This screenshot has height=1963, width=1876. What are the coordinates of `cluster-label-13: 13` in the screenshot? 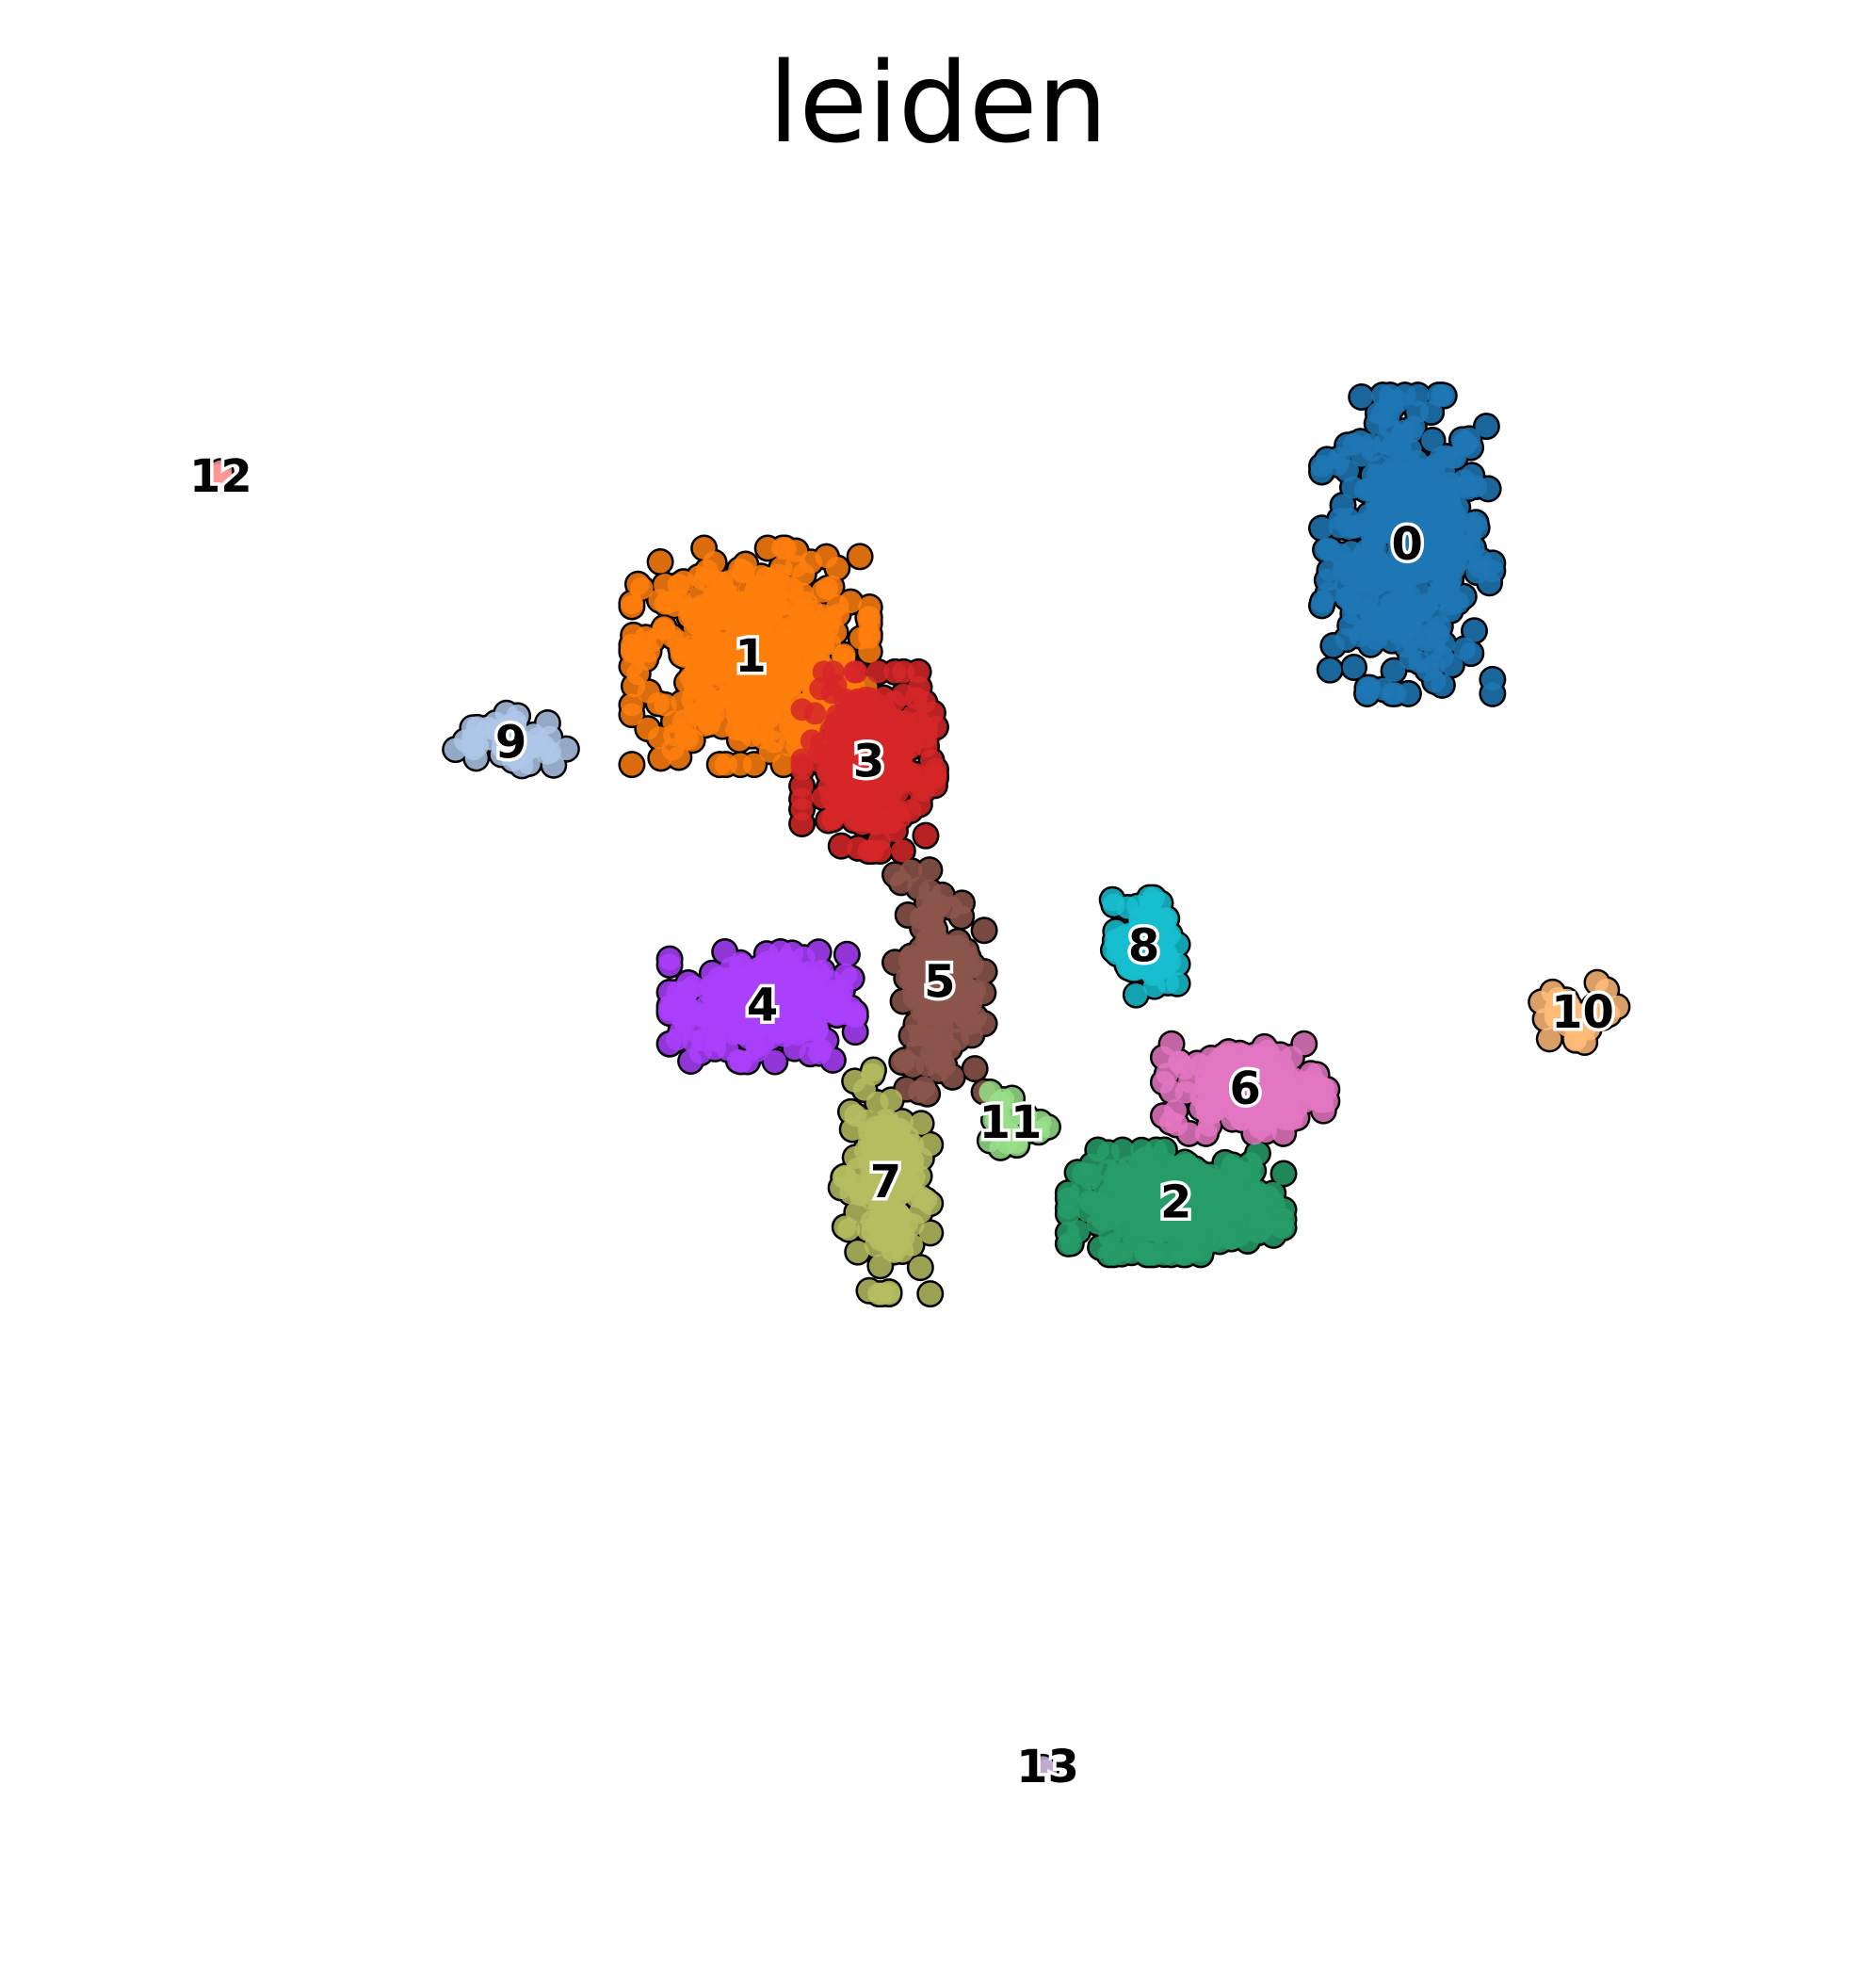 It's located at (1047, 1767).